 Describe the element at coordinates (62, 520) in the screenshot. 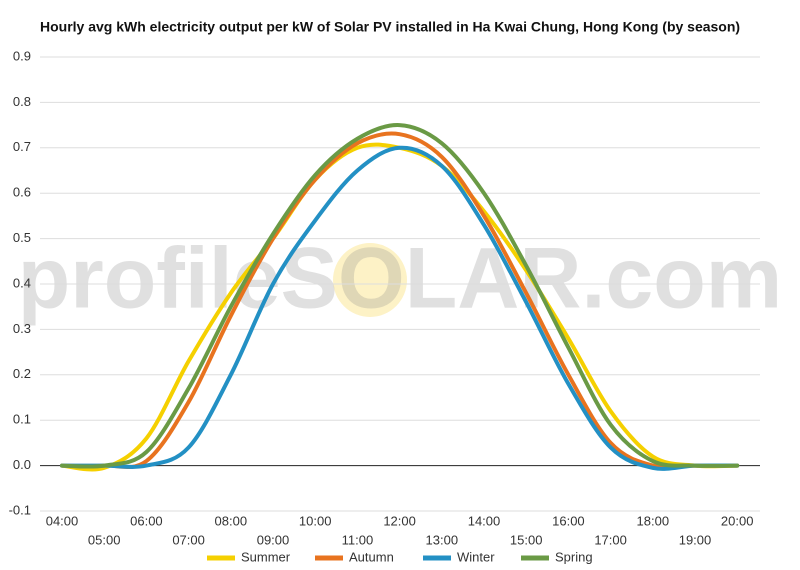

I see `x-tick-label: 04:00` at that location.